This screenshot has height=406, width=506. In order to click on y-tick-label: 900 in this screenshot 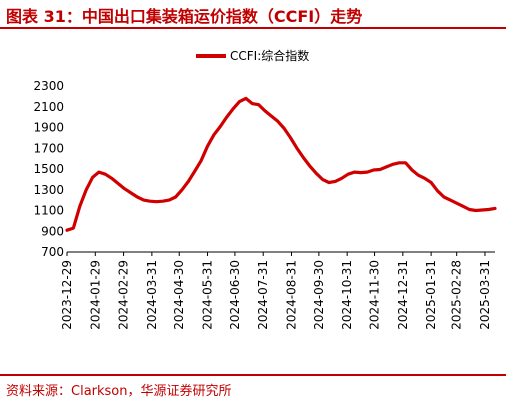, I will do `click(52, 231)`.